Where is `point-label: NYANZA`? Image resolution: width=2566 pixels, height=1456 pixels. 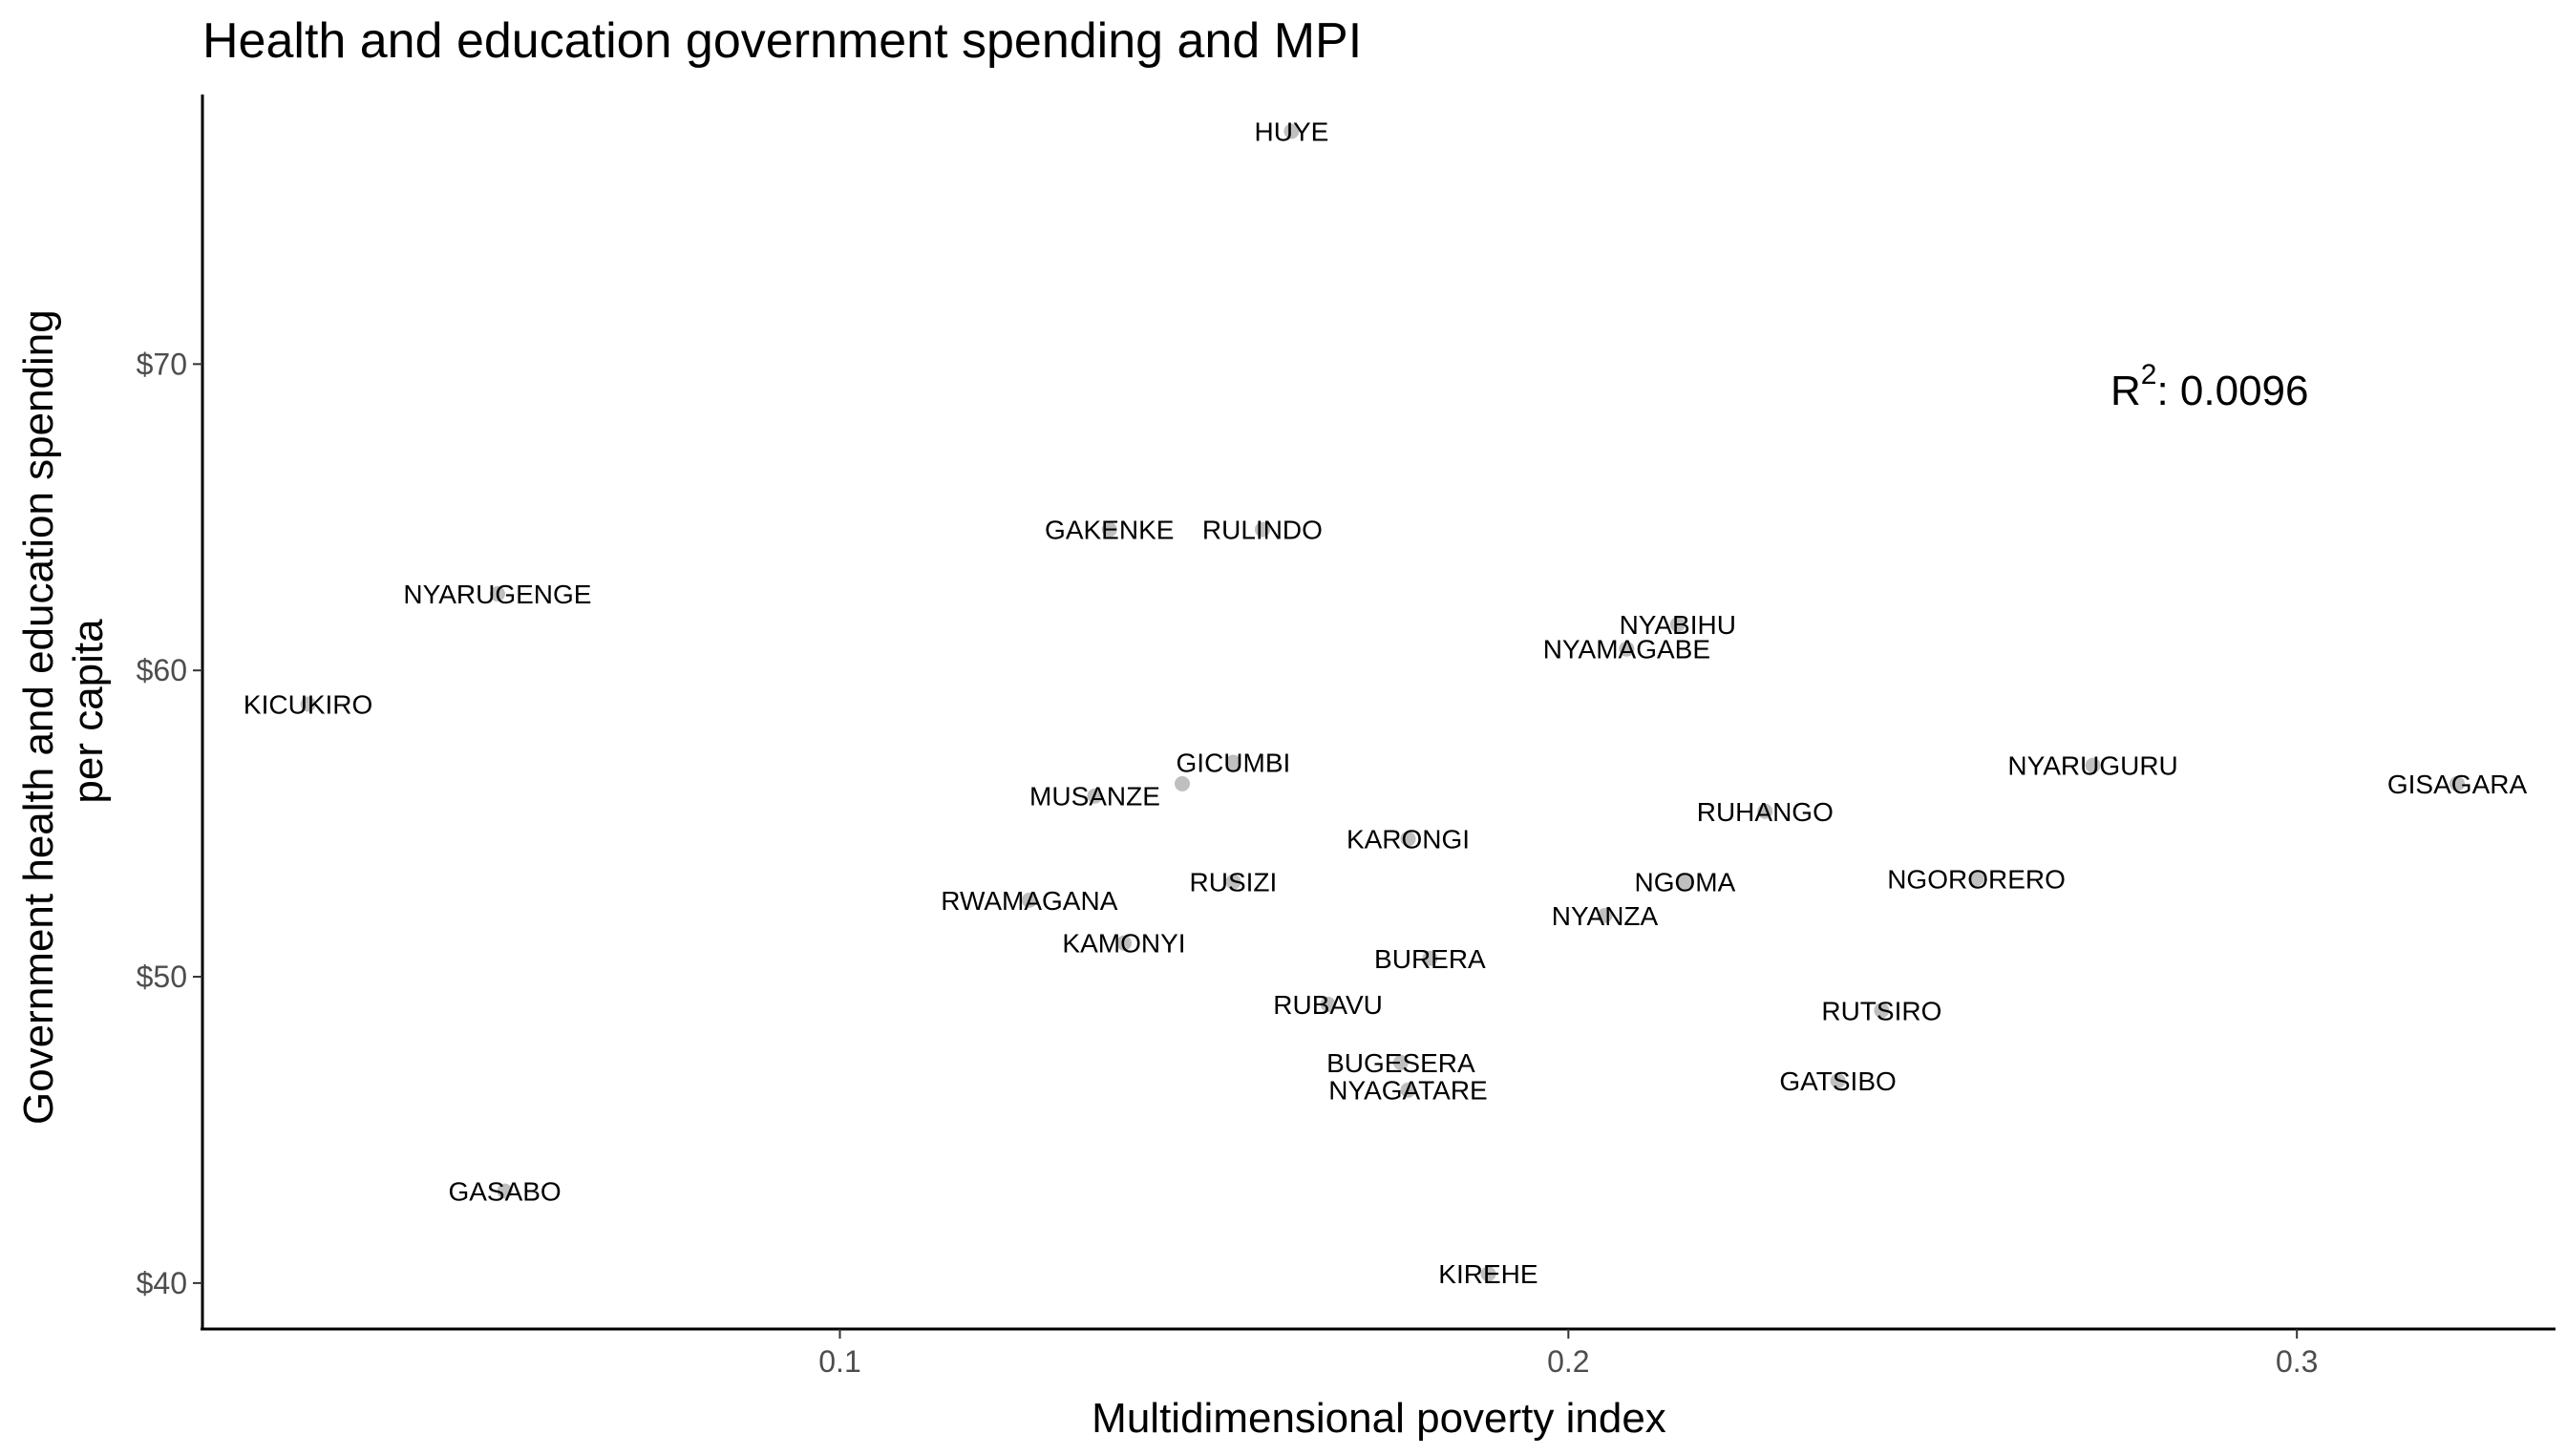
point-label: NYANZA is located at coordinates (1606, 916).